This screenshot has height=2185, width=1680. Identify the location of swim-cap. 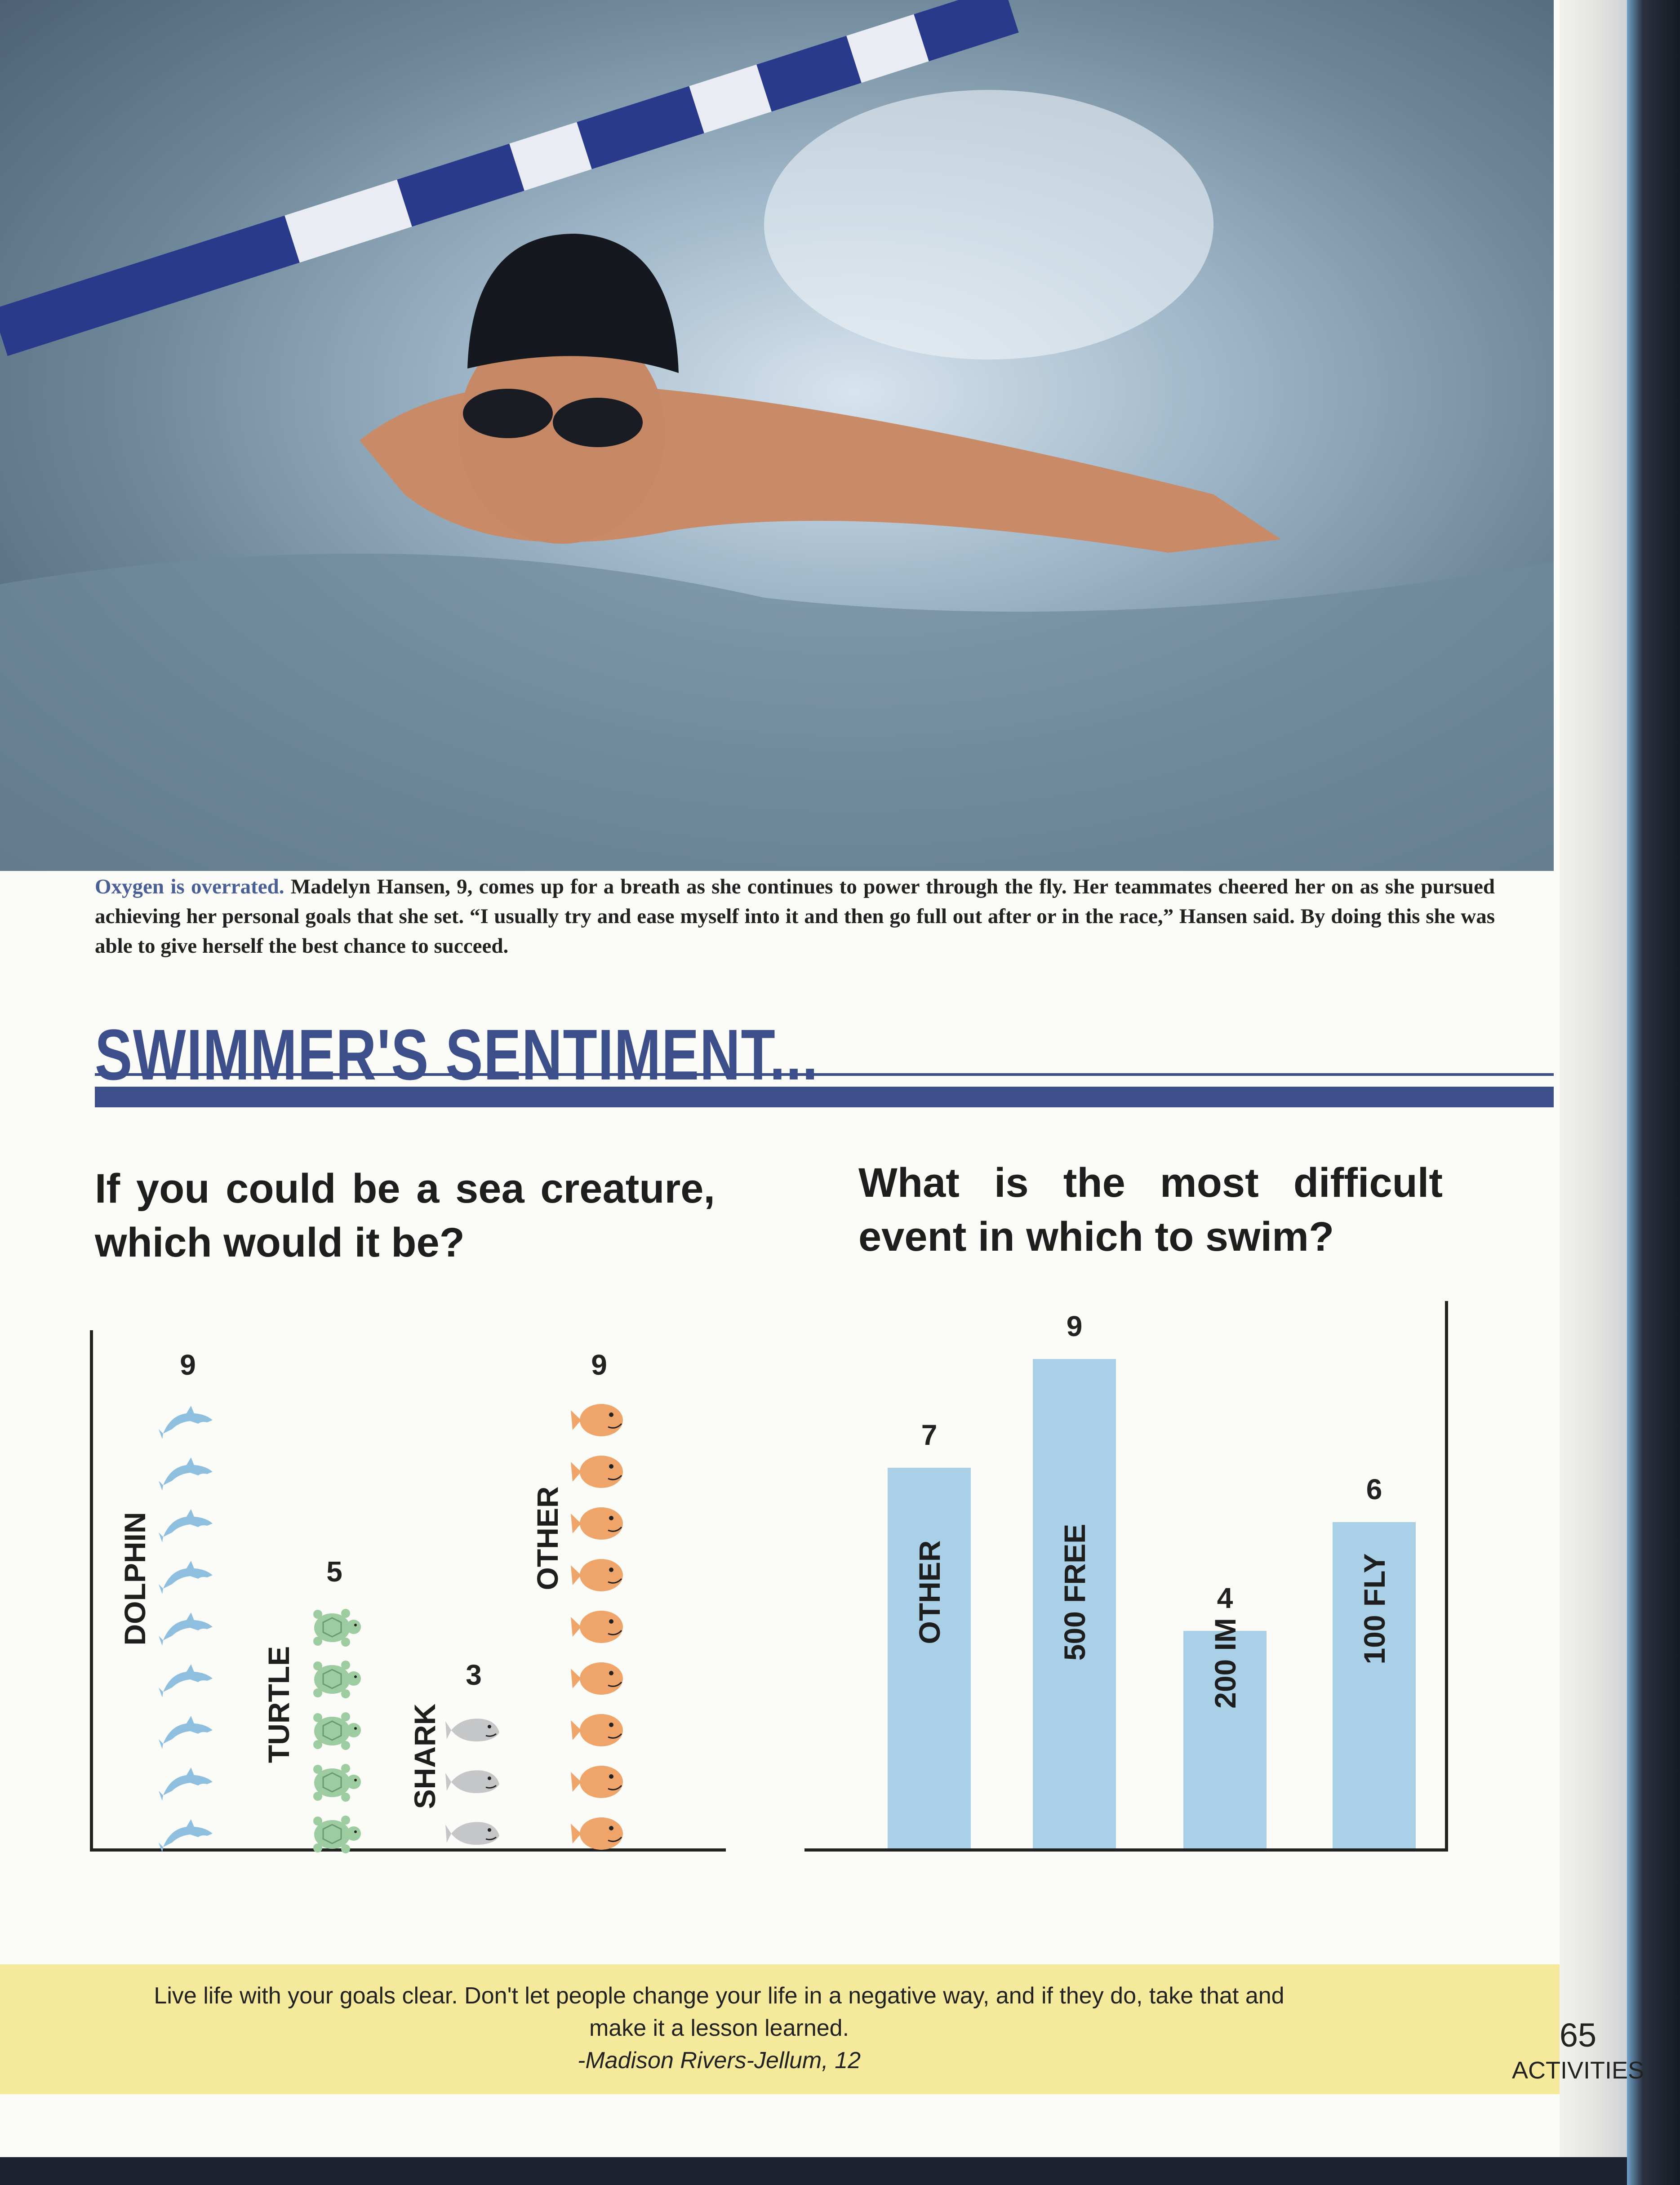
(573, 303).